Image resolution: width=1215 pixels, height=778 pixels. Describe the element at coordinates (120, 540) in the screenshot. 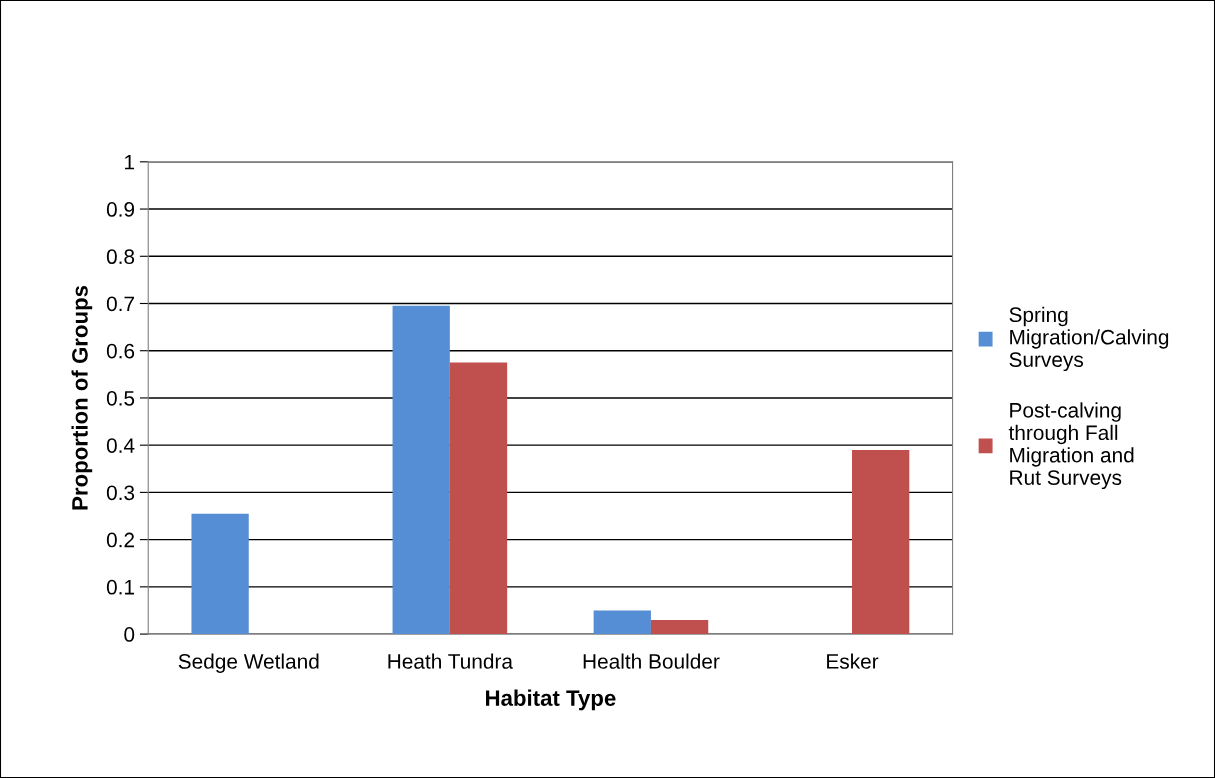

I see `y-tick-label: 0.2` at that location.